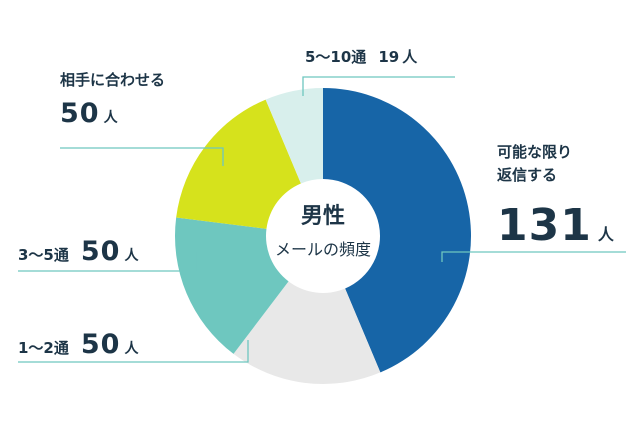 This screenshot has height=426, width=636. Describe the element at coordinates (110, 118) in the screenshot. I see `slice-unit-match: 人` at that location.